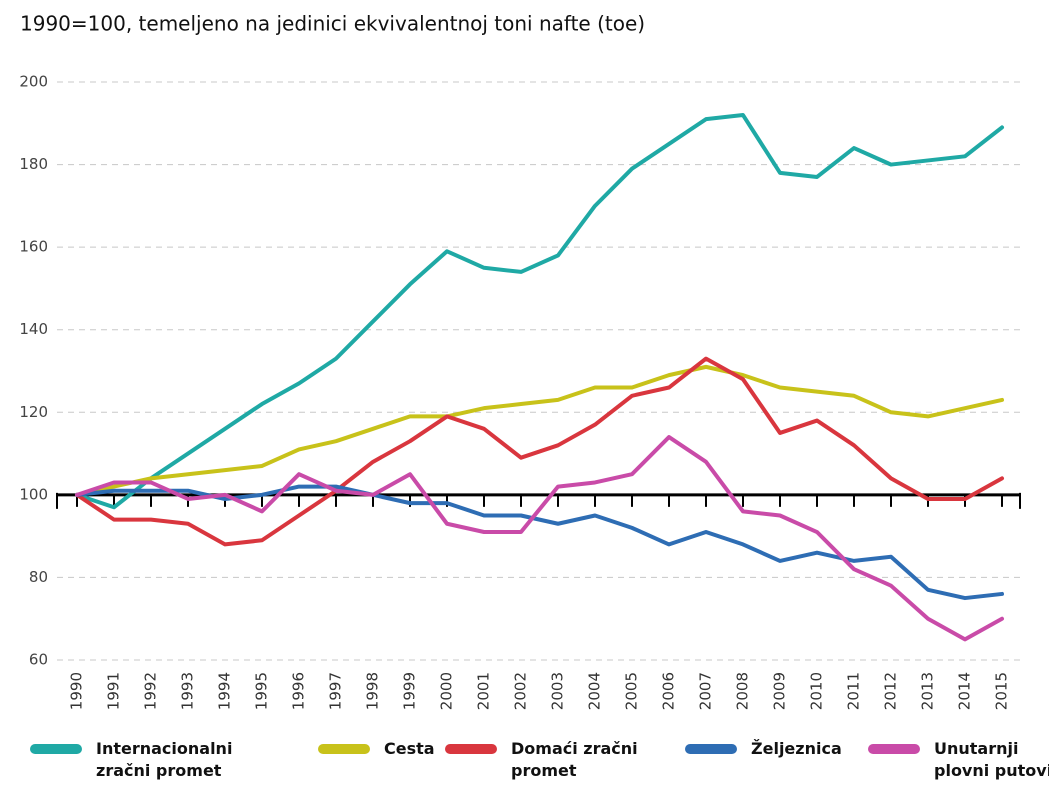  What do you see at coordinates (373, 691) in the screenshot?
I see `x-tick-label: 1998` at bounding box center [373, 691].